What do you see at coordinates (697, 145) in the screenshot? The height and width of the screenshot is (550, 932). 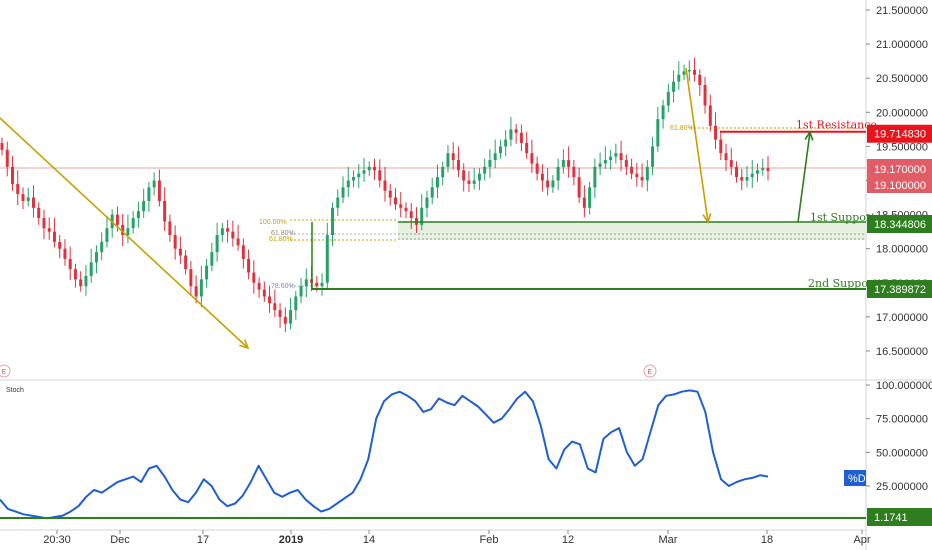 I see `drop-arrow` at bounding box center [697, 145].